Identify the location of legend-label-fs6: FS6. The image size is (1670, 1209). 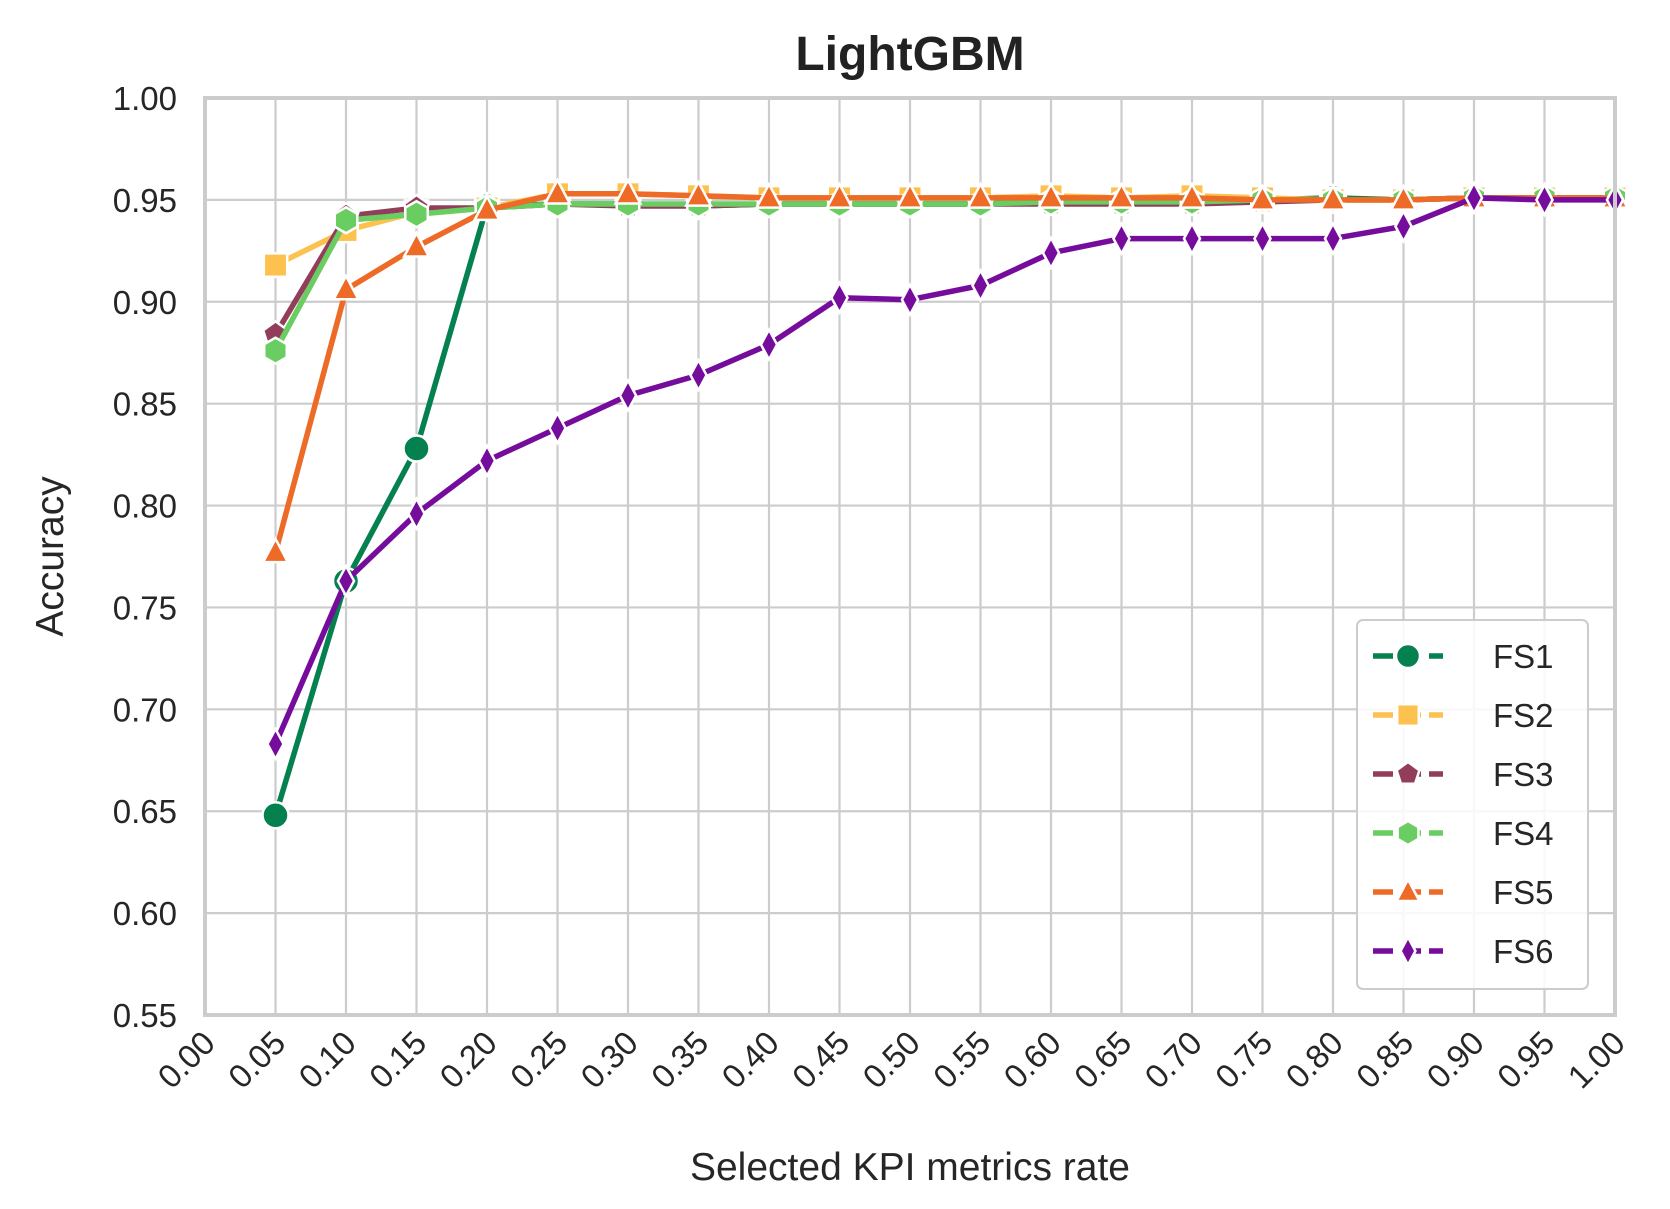
(1523, 951).